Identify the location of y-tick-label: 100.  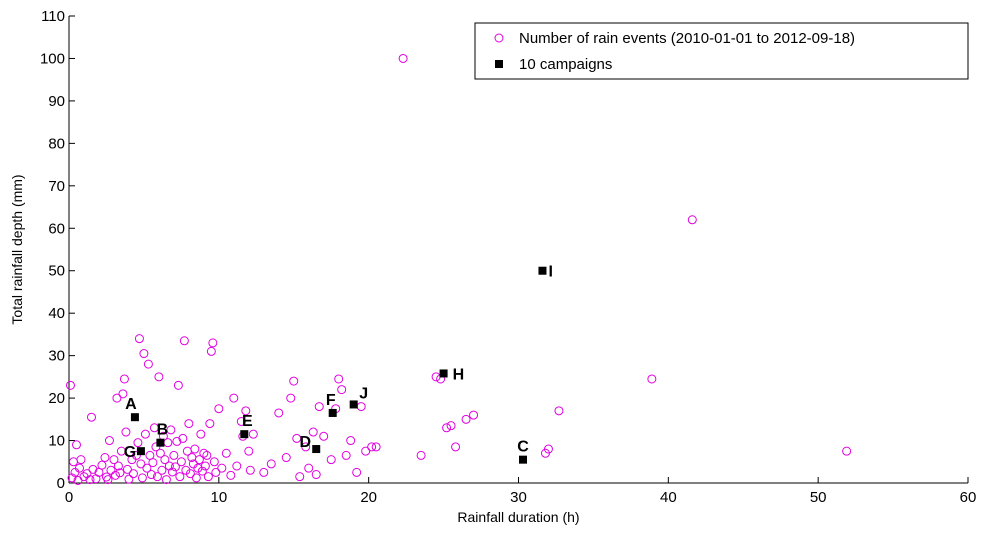
(52, 58).